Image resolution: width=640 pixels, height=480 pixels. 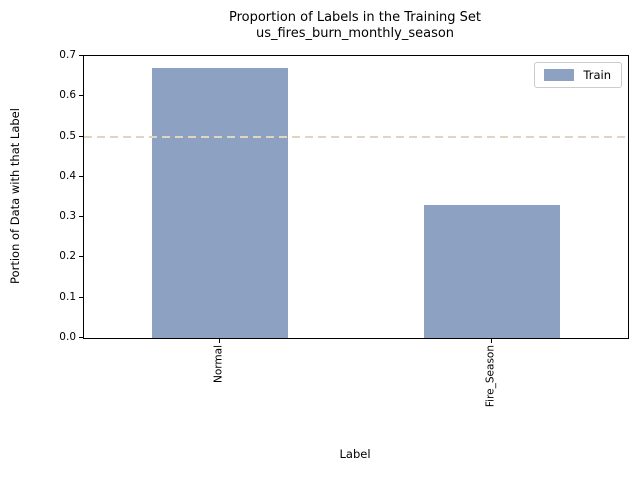 What do you see at coordinates (15, 196) in the screenshot?
I see `y-axis-label: Portion of Data with that Label` at bounding box center [15, 196].